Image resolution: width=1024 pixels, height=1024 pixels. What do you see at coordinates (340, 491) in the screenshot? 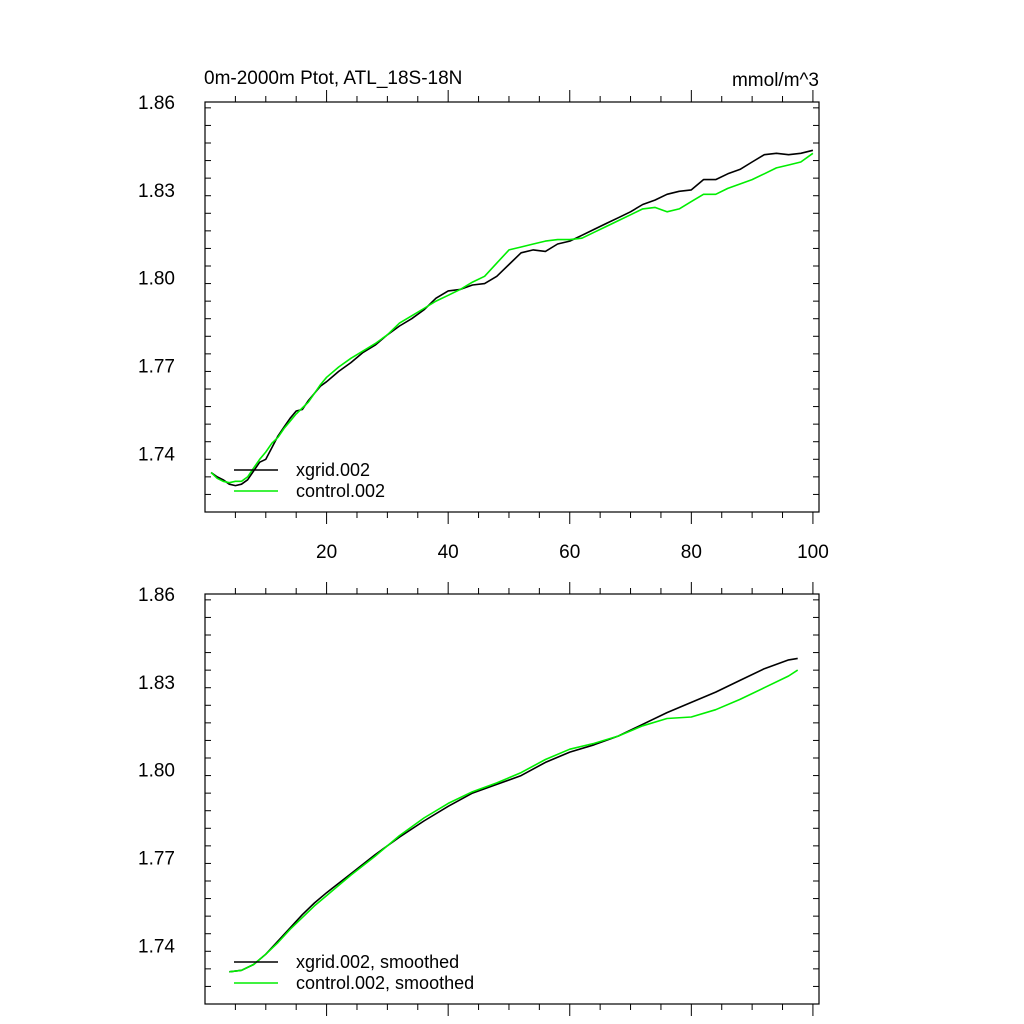
I see `legend-label-control: control.002` at bounding box center [340, 491].